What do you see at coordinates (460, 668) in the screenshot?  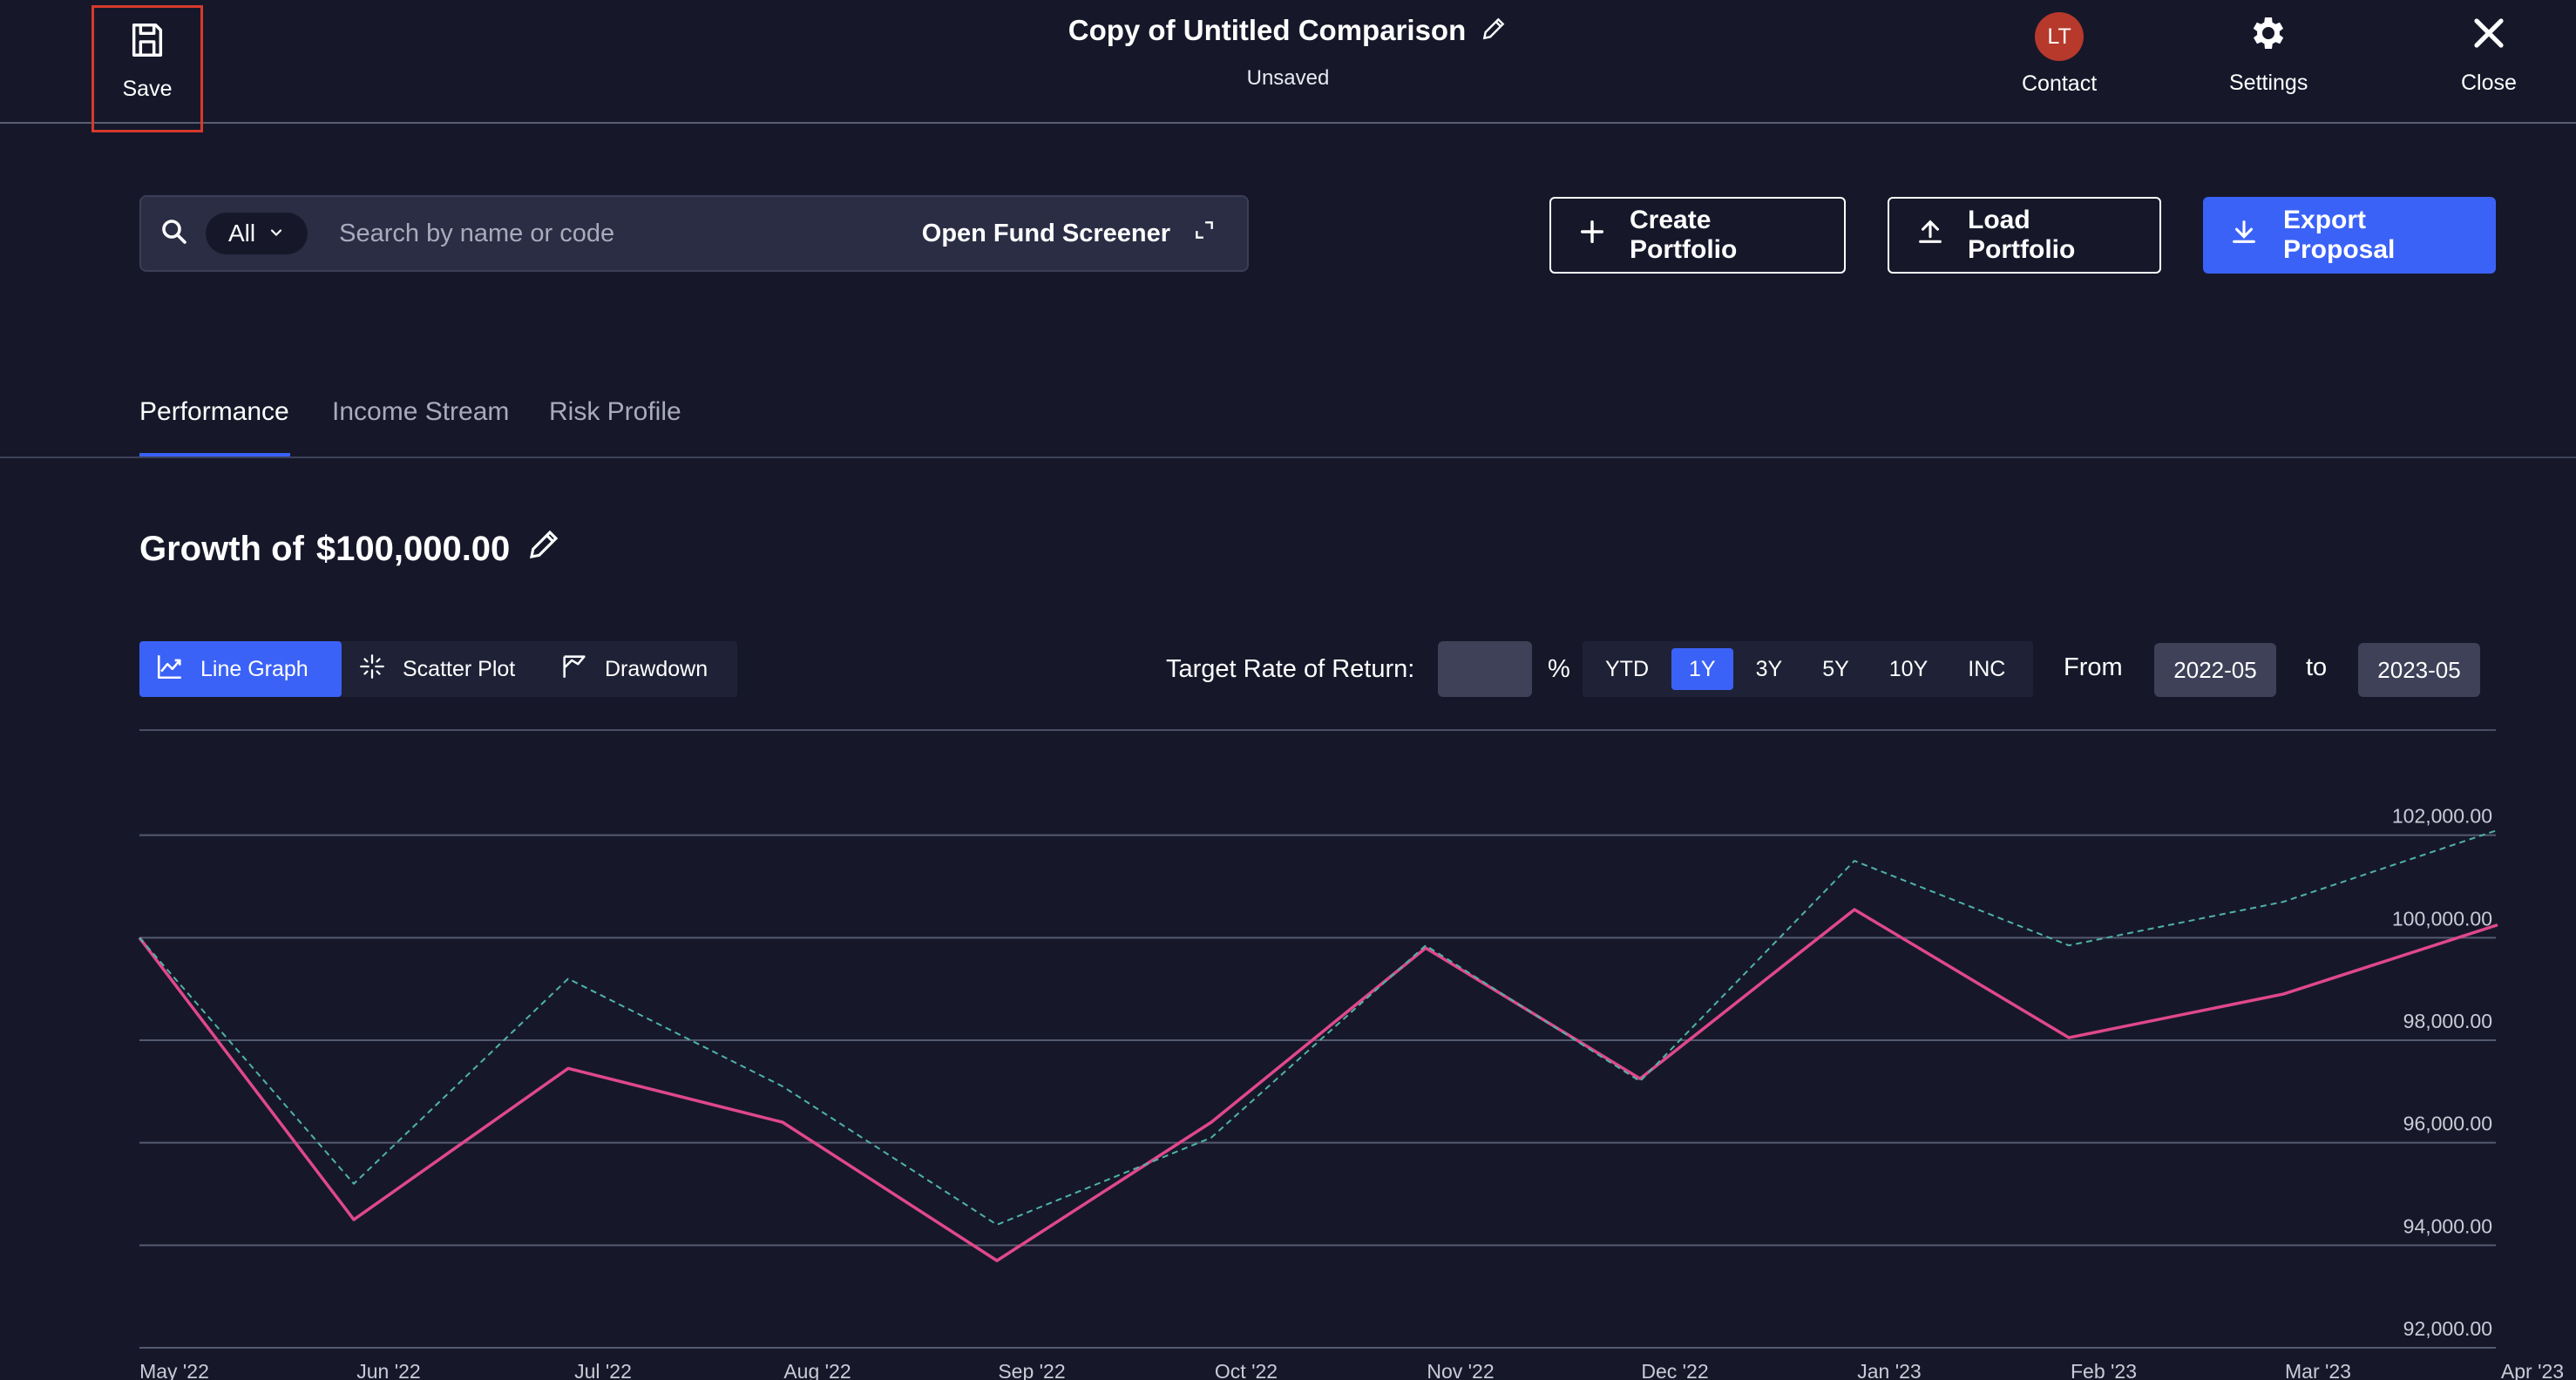 I see `scatter-plot-label: Scatter Plot` at bounding box center [460, 668].